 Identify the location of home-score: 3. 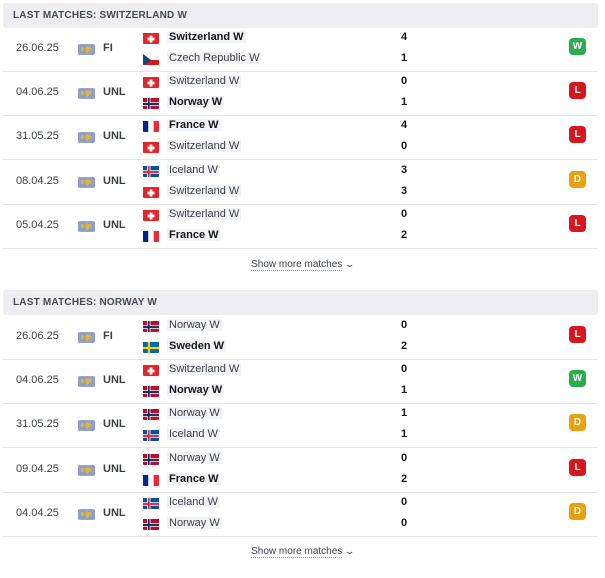
(404, 169).